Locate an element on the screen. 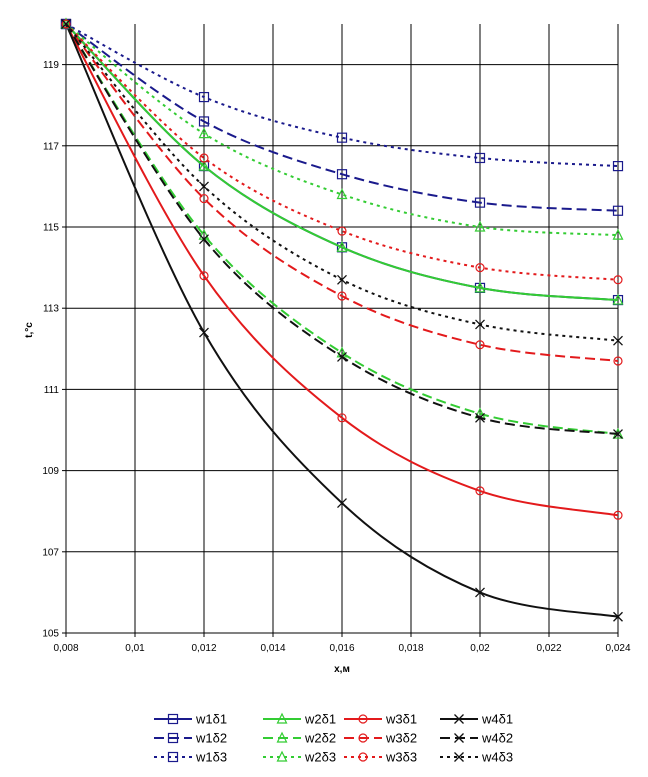 This screenshot has width=648, height=777. y-tick-label: 117 is located at coordinates (51, 146).